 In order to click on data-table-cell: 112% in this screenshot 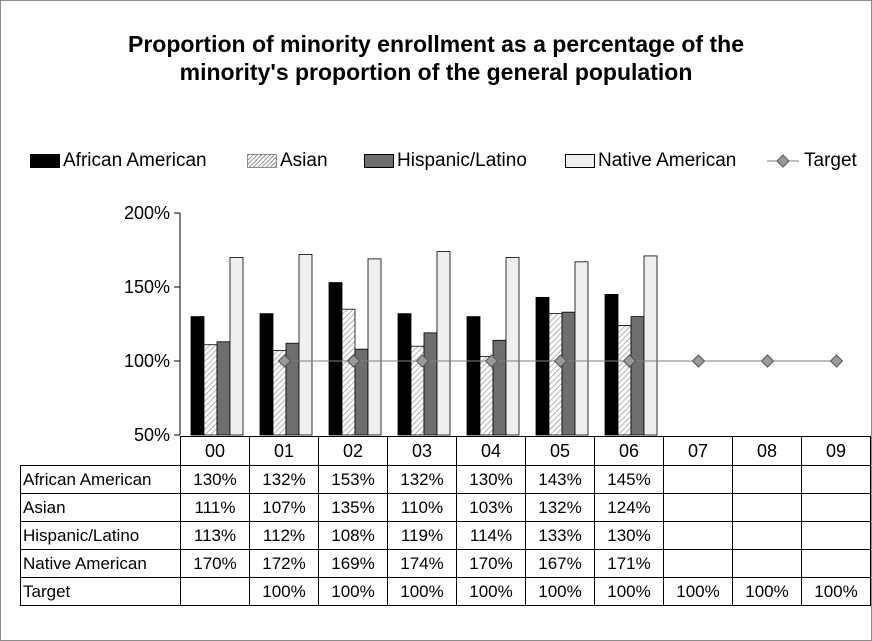, I will do `click(284, 535)`.